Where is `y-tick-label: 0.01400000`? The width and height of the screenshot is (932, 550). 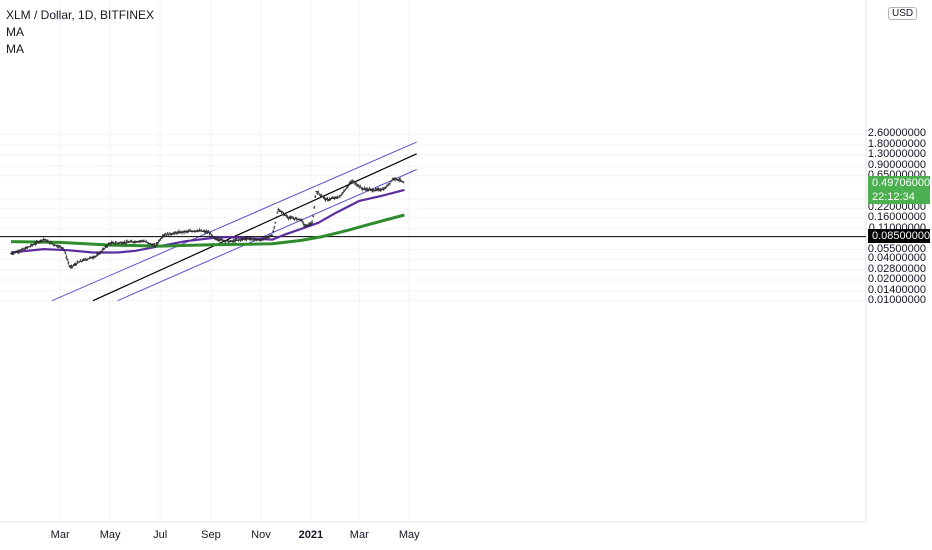
y-tick-label: 0.01400000 is located at coordinates (896, 289).